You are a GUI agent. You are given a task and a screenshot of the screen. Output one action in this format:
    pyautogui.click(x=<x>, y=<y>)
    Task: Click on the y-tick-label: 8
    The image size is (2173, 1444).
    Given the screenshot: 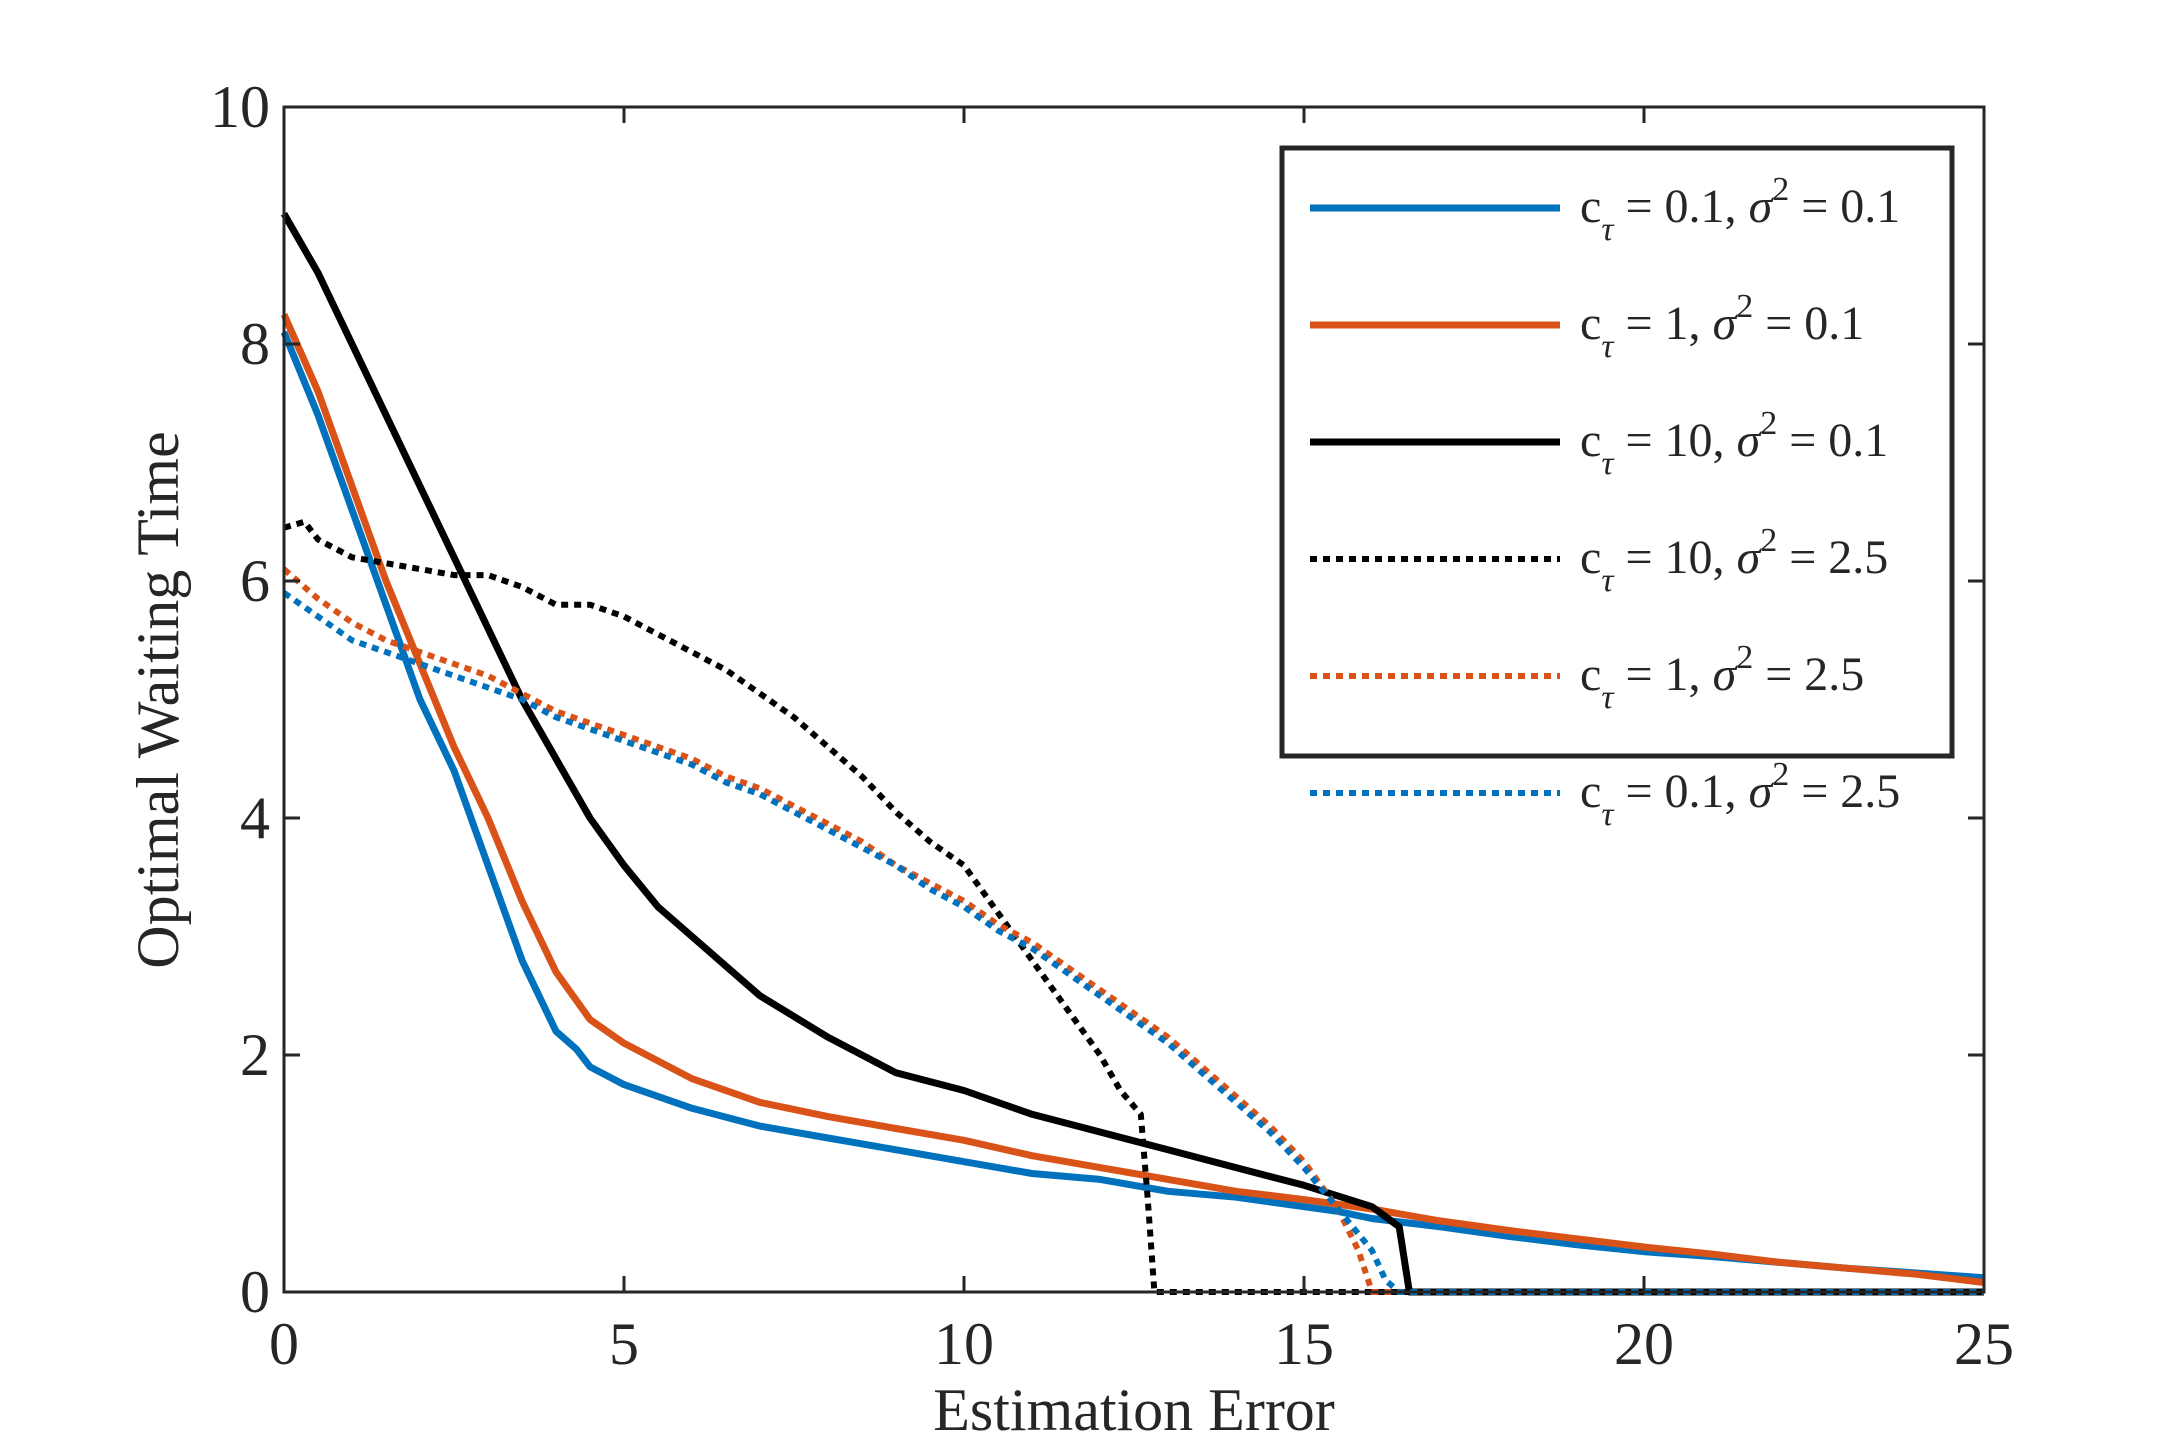 What is the action you would take?
    pyautogui.click(x=255, y=344)
    